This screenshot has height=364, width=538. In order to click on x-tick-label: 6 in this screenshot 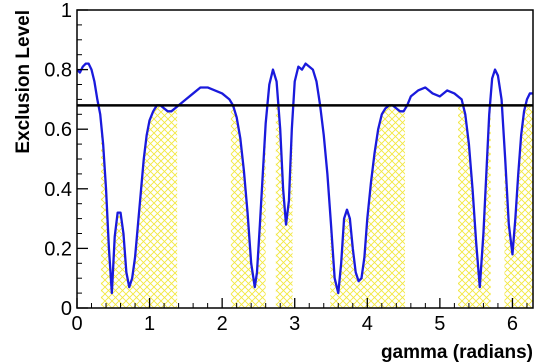, I will do `click(512, 324)`.